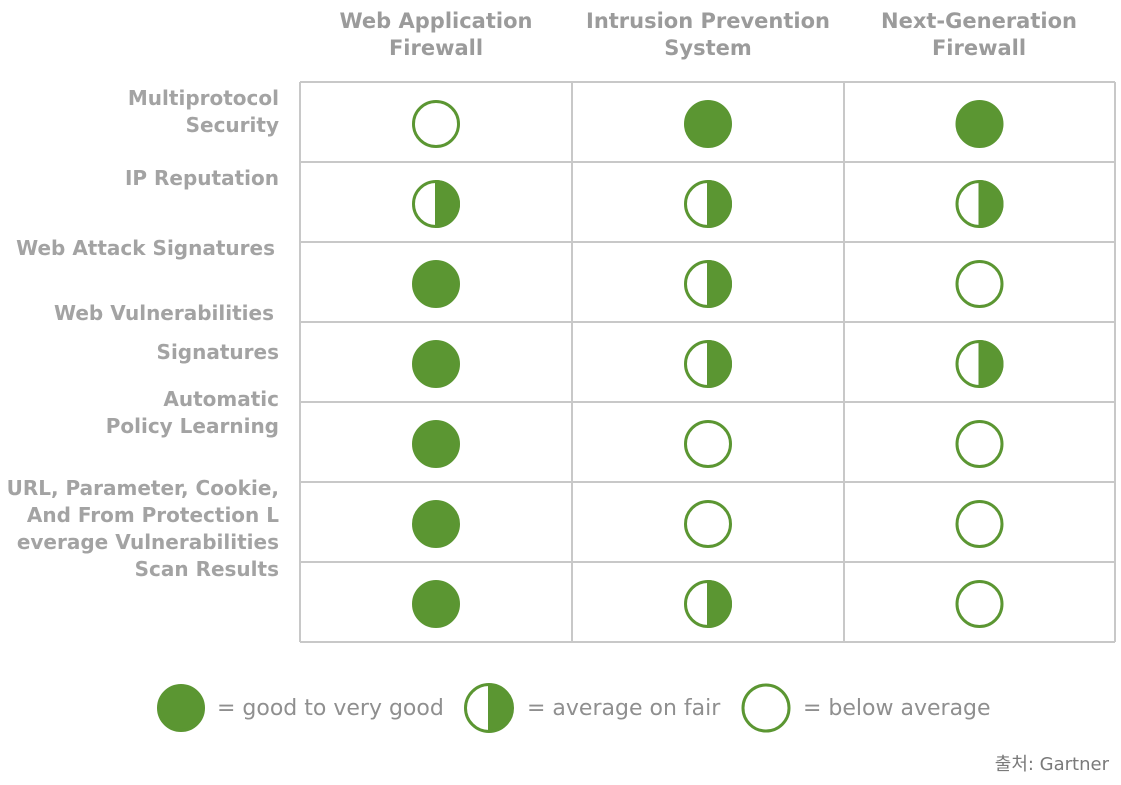  Describe the element at coordinates (217, 352) in the screenshot. I see `row-label-signatures: Signatures` at that location.